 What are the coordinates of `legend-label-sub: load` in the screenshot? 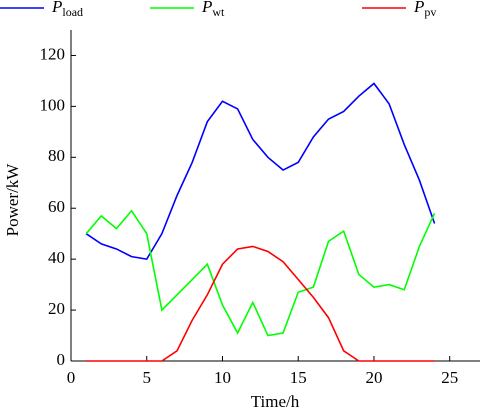 It's located at (72, 12).